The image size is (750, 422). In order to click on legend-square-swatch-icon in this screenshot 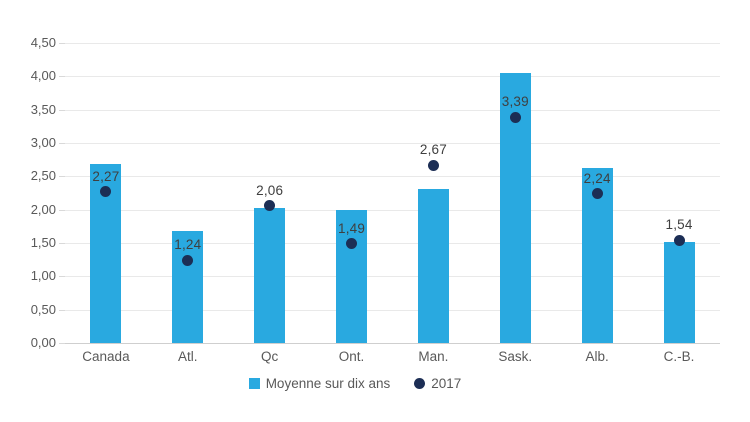, I will do `click(254, 383)`.